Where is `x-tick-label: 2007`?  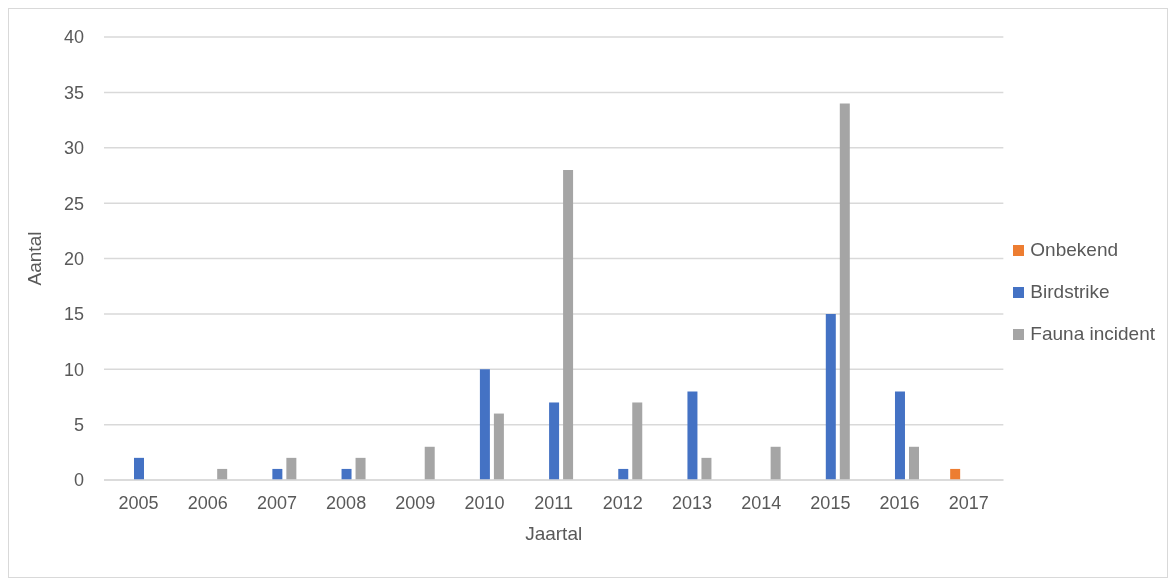
x-tick-label: 2007 is located at coordinates (276, 502).